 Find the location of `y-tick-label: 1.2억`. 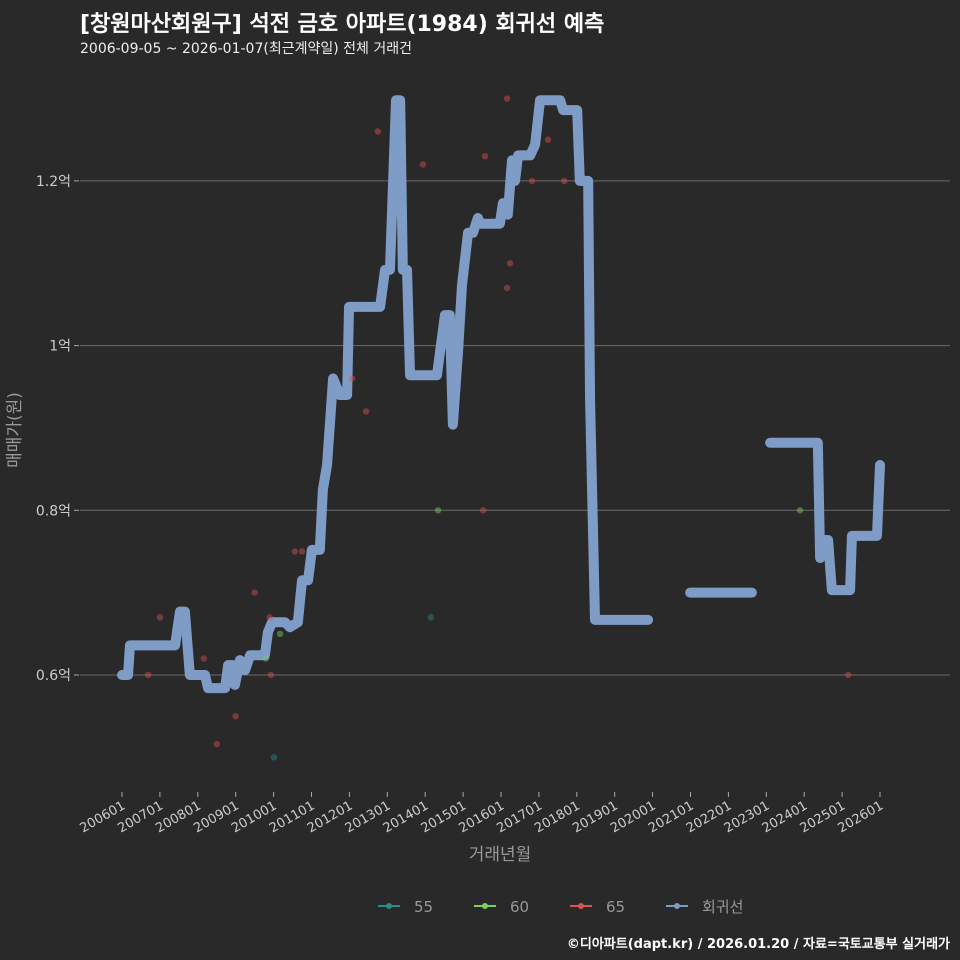

y-tick-label: 1.2억 is located at coordinates (53, 182).